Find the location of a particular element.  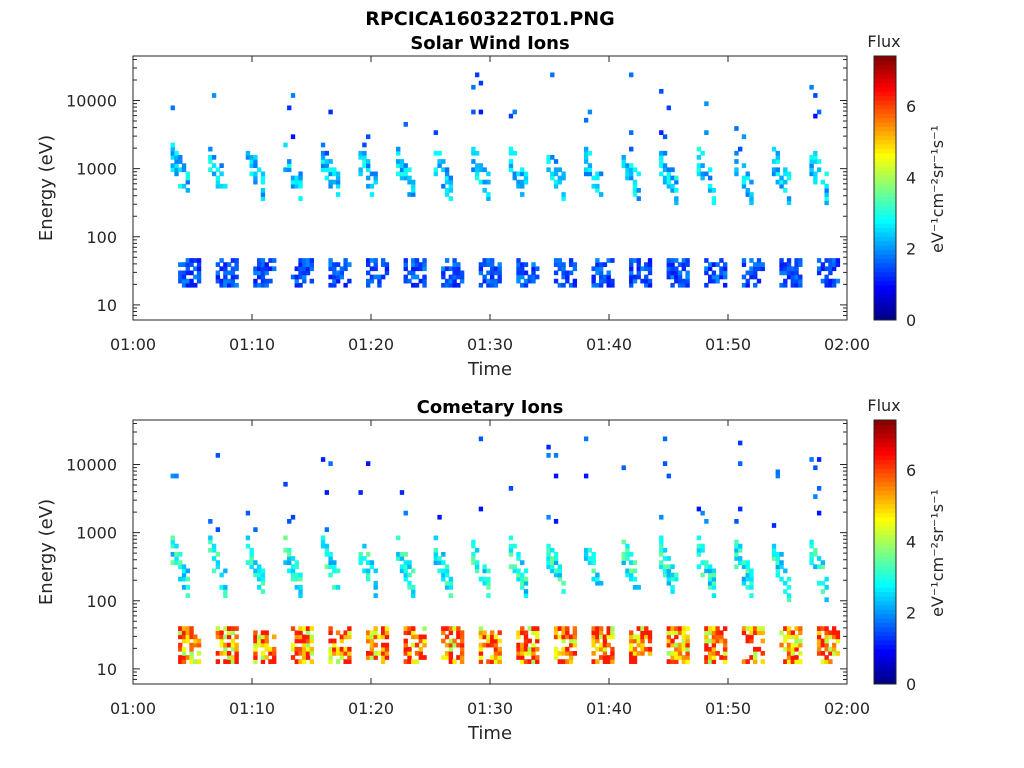

y-axis-label: Energy (eV) is located at coordinates (46, 552).